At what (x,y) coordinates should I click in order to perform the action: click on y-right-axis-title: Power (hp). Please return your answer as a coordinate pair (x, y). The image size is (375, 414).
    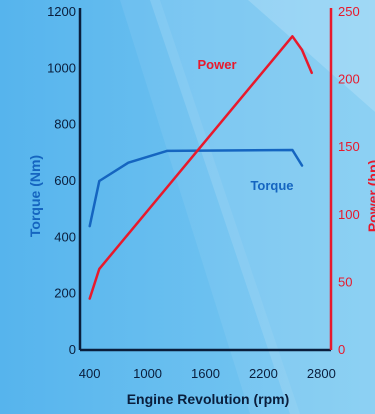
    Looking at the image, I should click on (370, 196).